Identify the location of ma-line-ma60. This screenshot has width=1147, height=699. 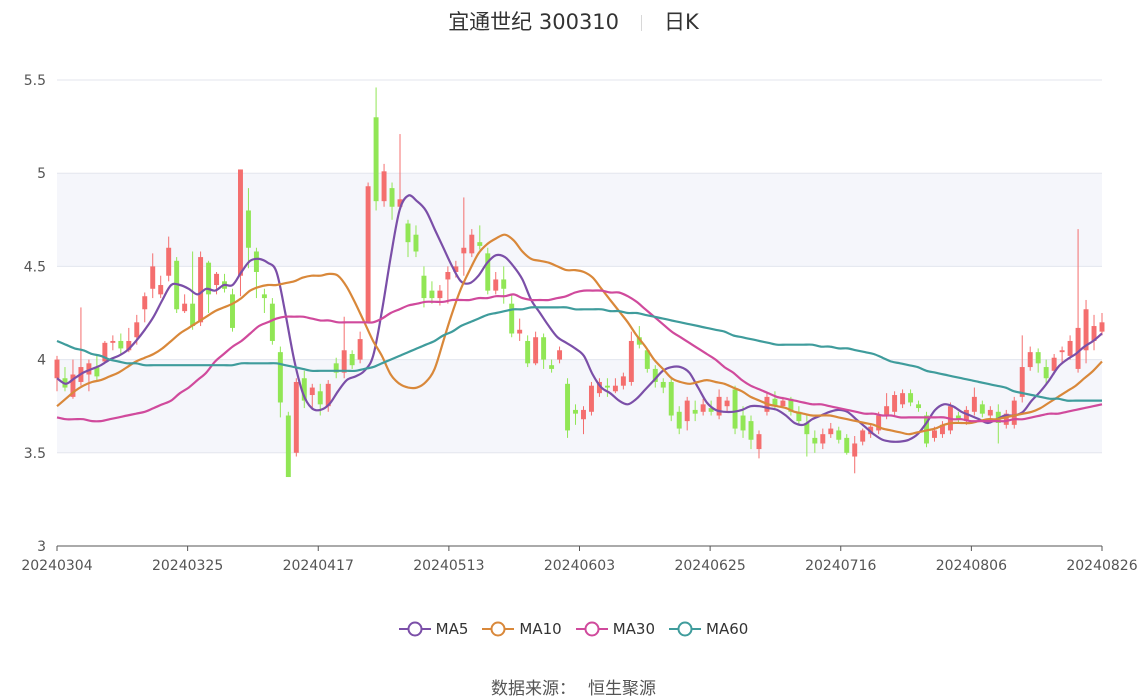
(579, 354).